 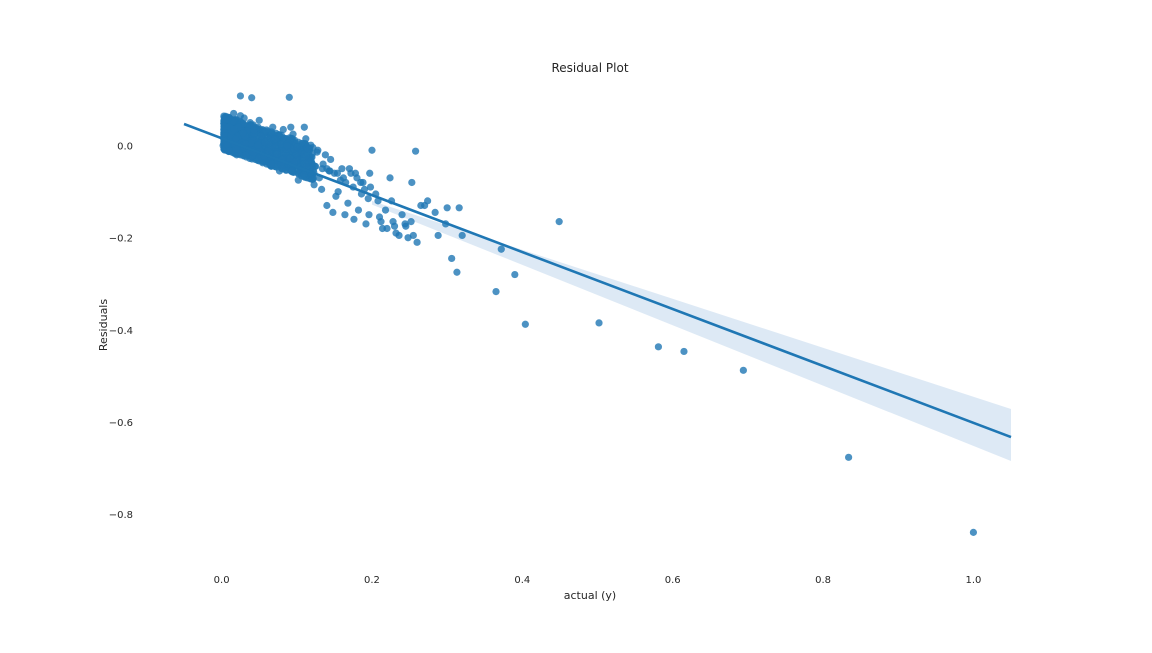 I want to click on y-tick-label: −0.2, so click(x=121, y=239).